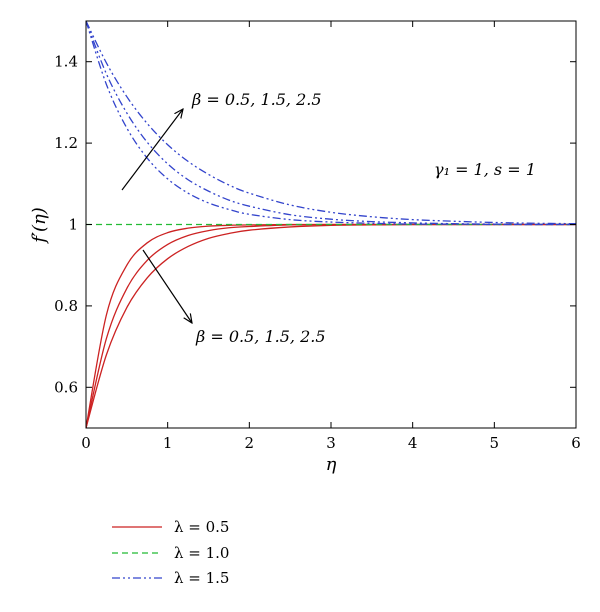 Image resolution: width=600 pixels, height=612 pixels. Describe the element at coordinates (201, 553) in the screenshot. I see `legend-label-lambda-1-0: λ = 1.0` at that location.